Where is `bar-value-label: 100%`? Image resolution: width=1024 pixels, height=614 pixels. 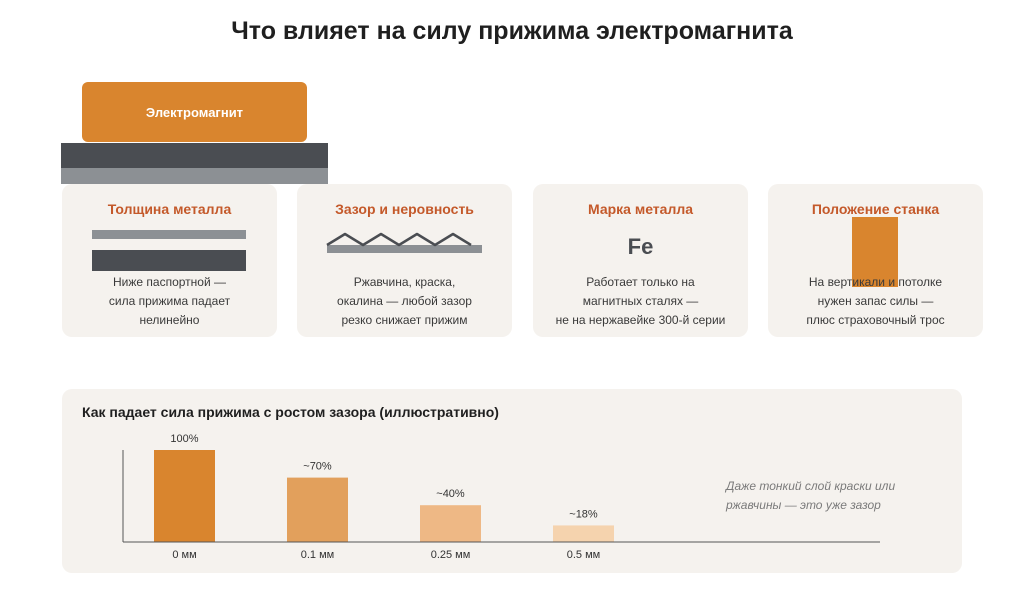 bar-value-label: 100% is located at coordinates (184, 439).